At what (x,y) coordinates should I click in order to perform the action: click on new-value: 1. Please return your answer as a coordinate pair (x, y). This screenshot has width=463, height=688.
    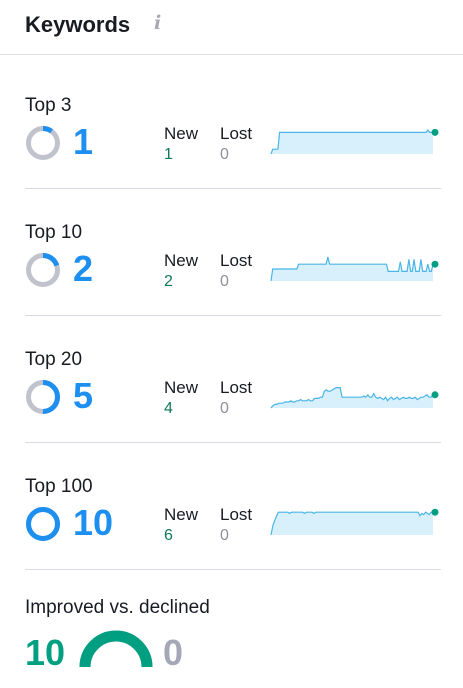
    Looking at the image, I should click on (168, 154).